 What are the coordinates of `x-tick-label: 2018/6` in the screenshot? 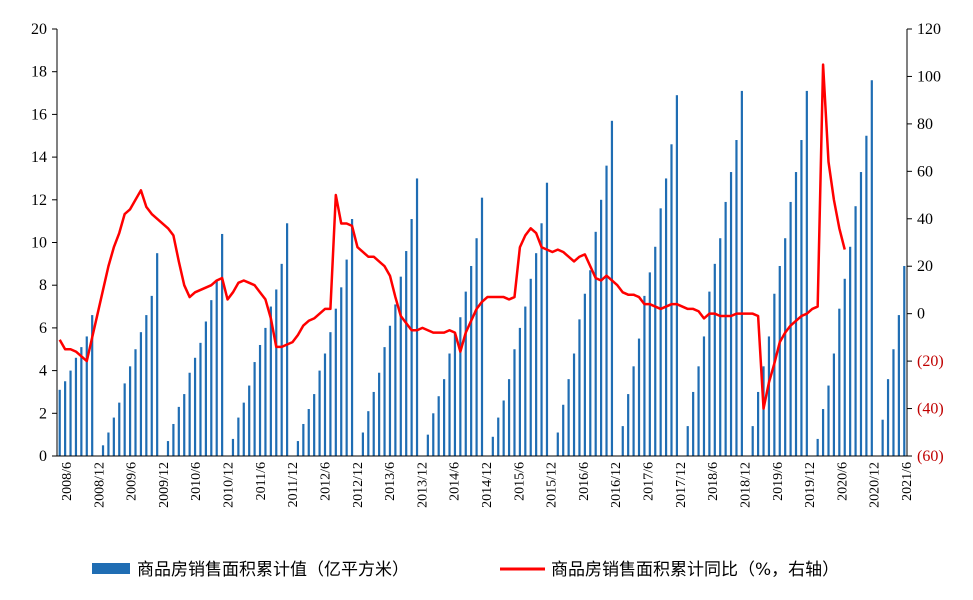 It's located at (713, 481).